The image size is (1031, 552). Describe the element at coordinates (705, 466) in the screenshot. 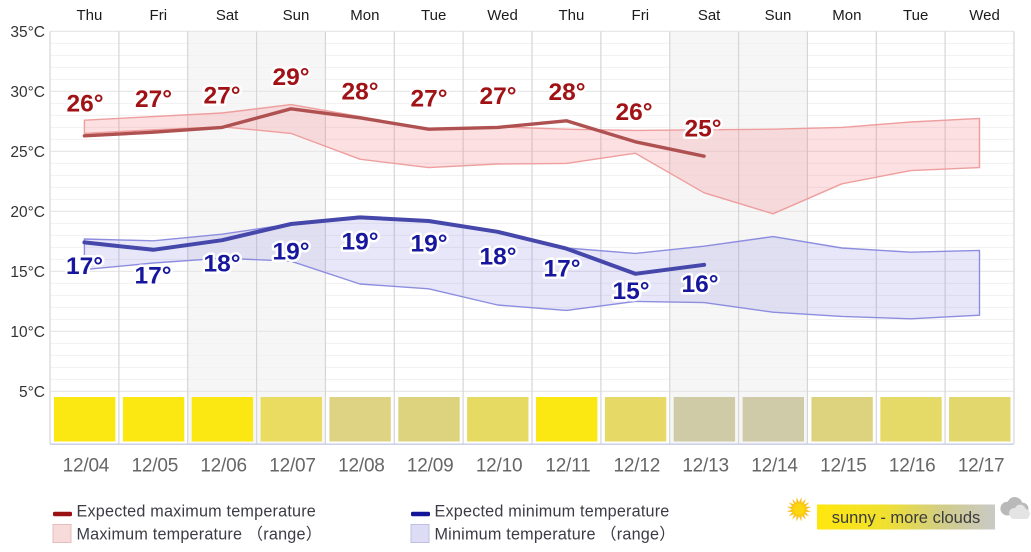

I see `svg-text: 12/13` at that location.